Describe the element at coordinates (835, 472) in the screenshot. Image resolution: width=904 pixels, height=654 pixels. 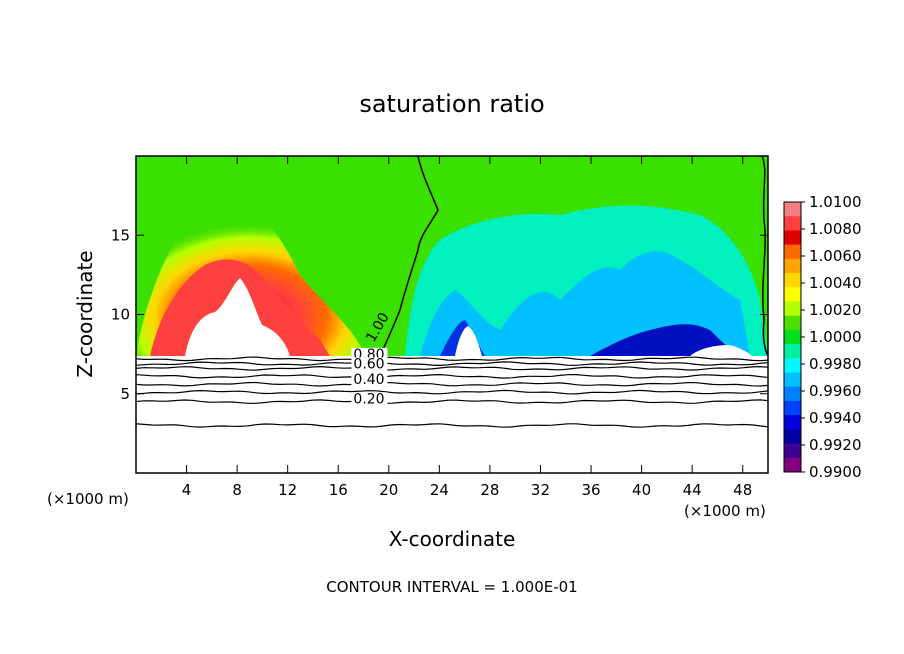
I see `colorbar-label: 0.9900` at that location.